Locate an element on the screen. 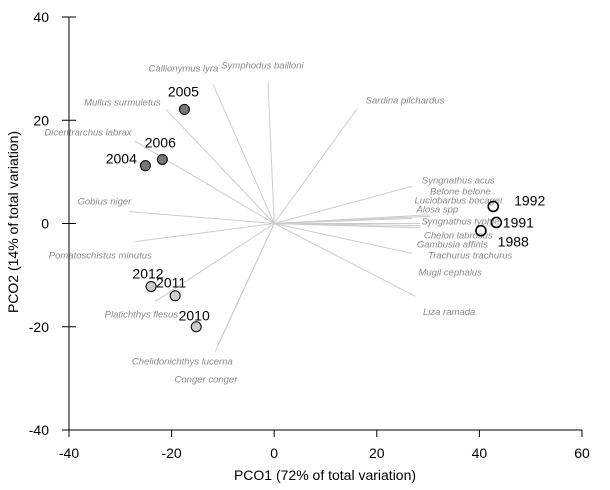  species-label: Luciobarbus bocagei is located at coordinates (459, 200).